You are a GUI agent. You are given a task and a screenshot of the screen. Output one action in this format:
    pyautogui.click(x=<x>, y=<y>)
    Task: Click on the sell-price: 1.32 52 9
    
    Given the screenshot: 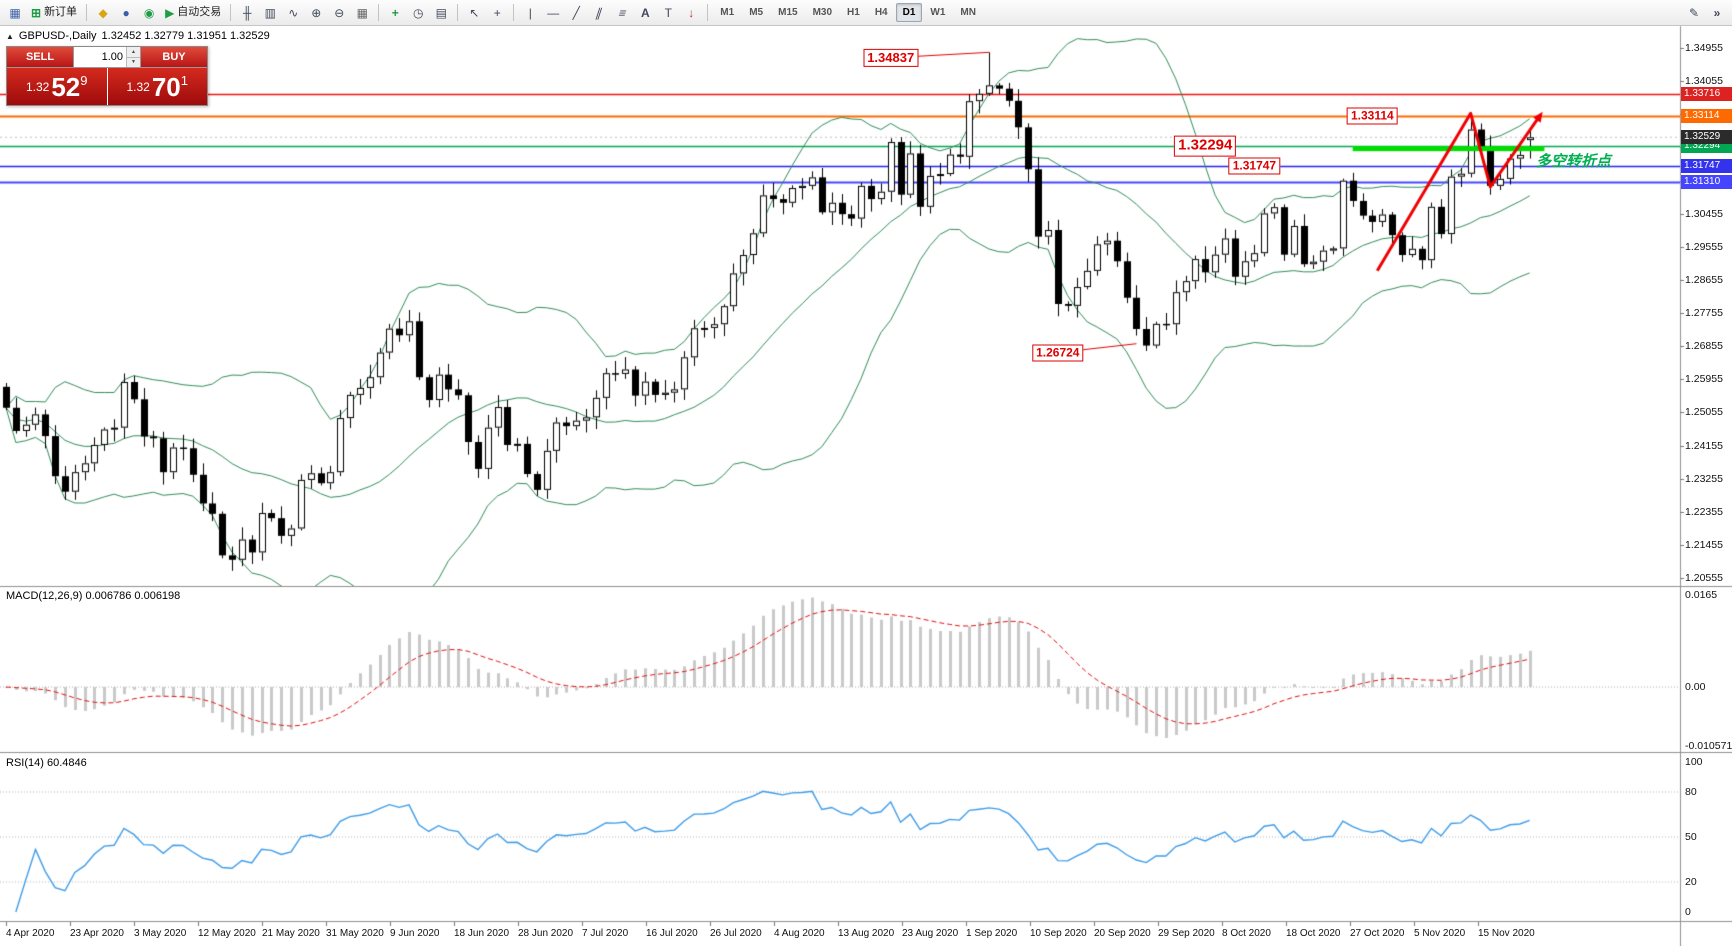 What is the action you would take?
    pyautogui.click(x=57, y=86)
    